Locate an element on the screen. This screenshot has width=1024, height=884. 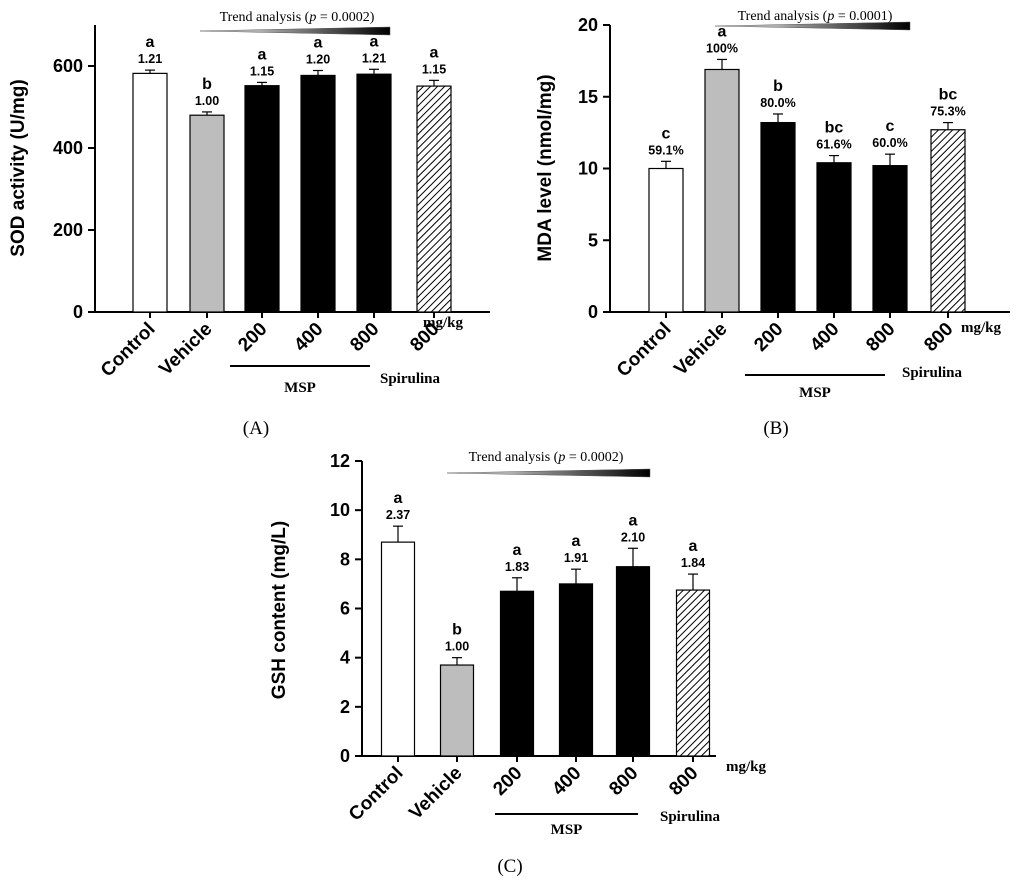
category-label: Control is located at coordinates (376, 794).